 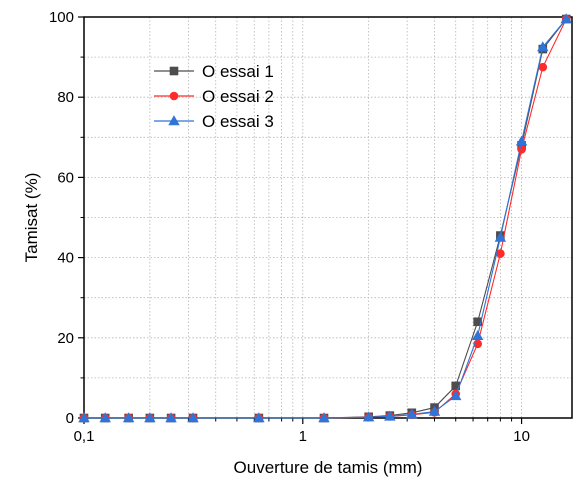 I want to click on x-tick-label: 0,1, so click(x=84, y=436).